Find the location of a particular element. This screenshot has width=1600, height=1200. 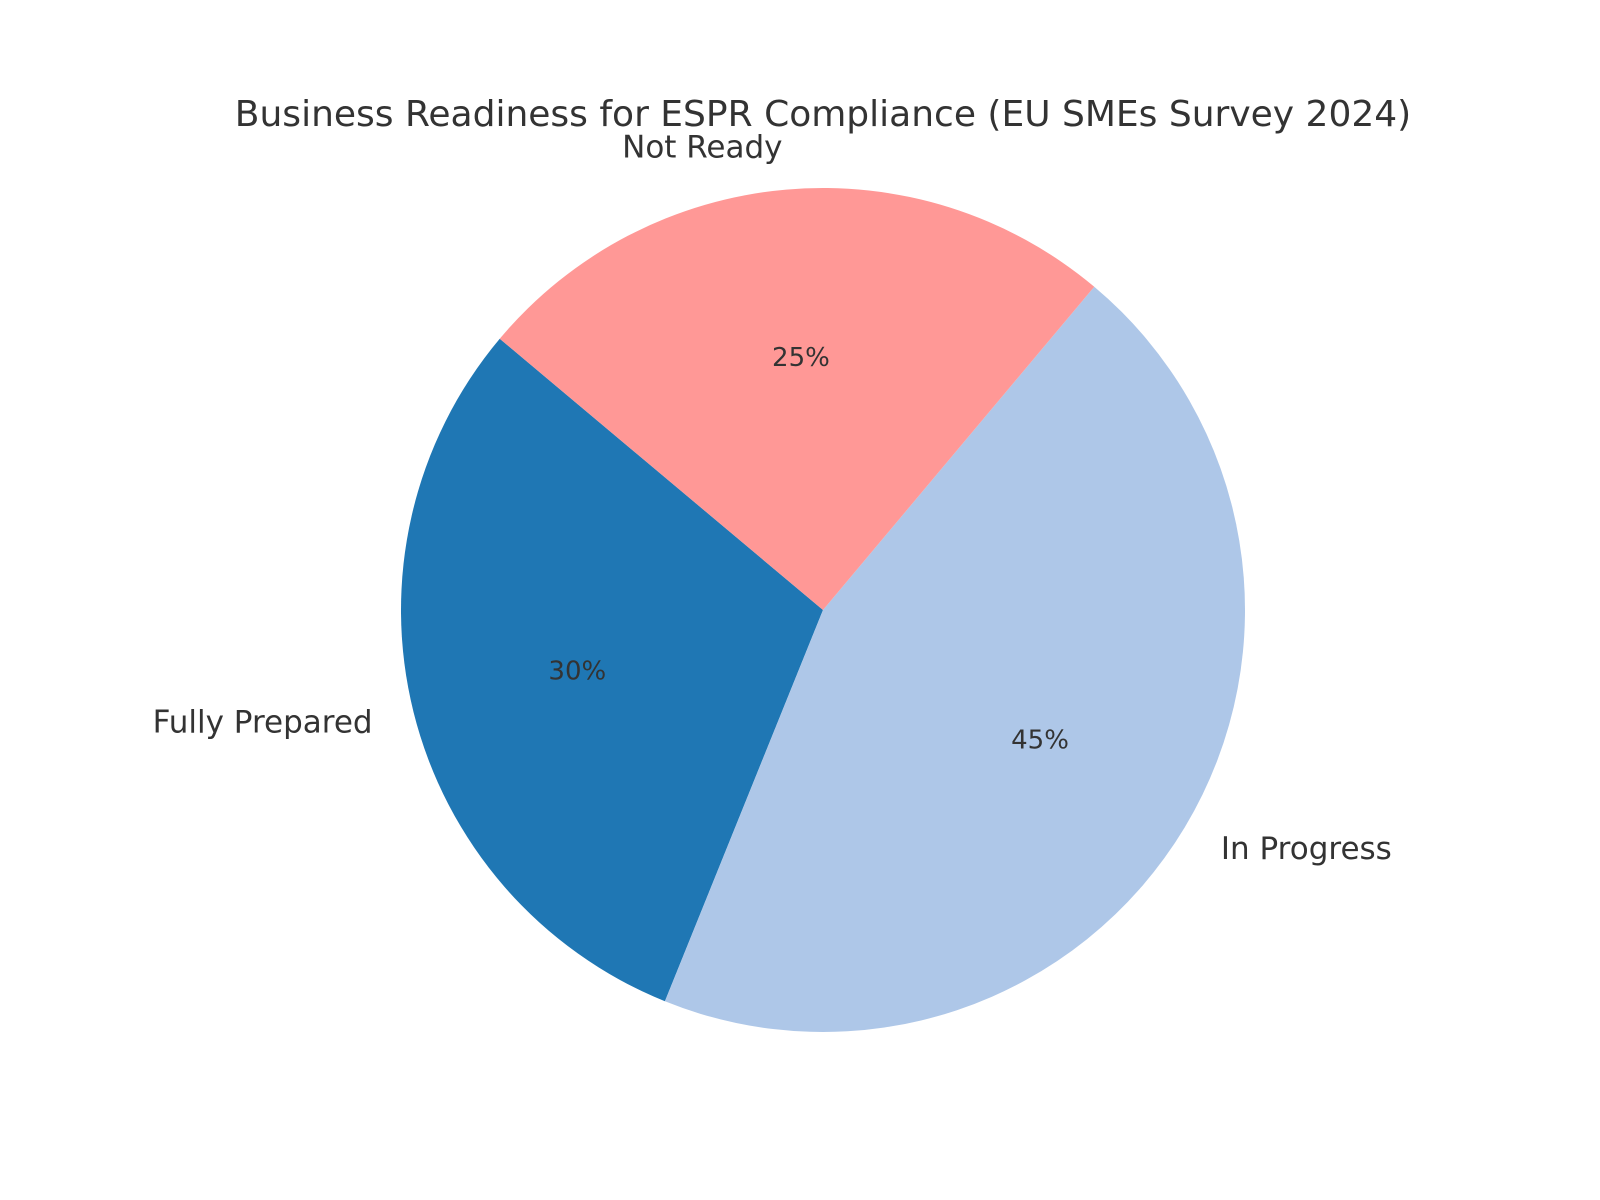

pct-label: 45% is located at coordinates (1040, 740).